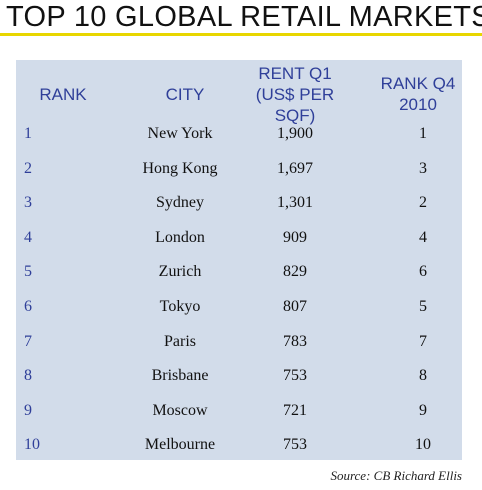 Image resolution: width=482 pixels, height=490 pixels. What do you see at coordinates (180, 168) in the screenshot?
I see `row-2-city: Hong Kong` at bounding box center [180, 168].